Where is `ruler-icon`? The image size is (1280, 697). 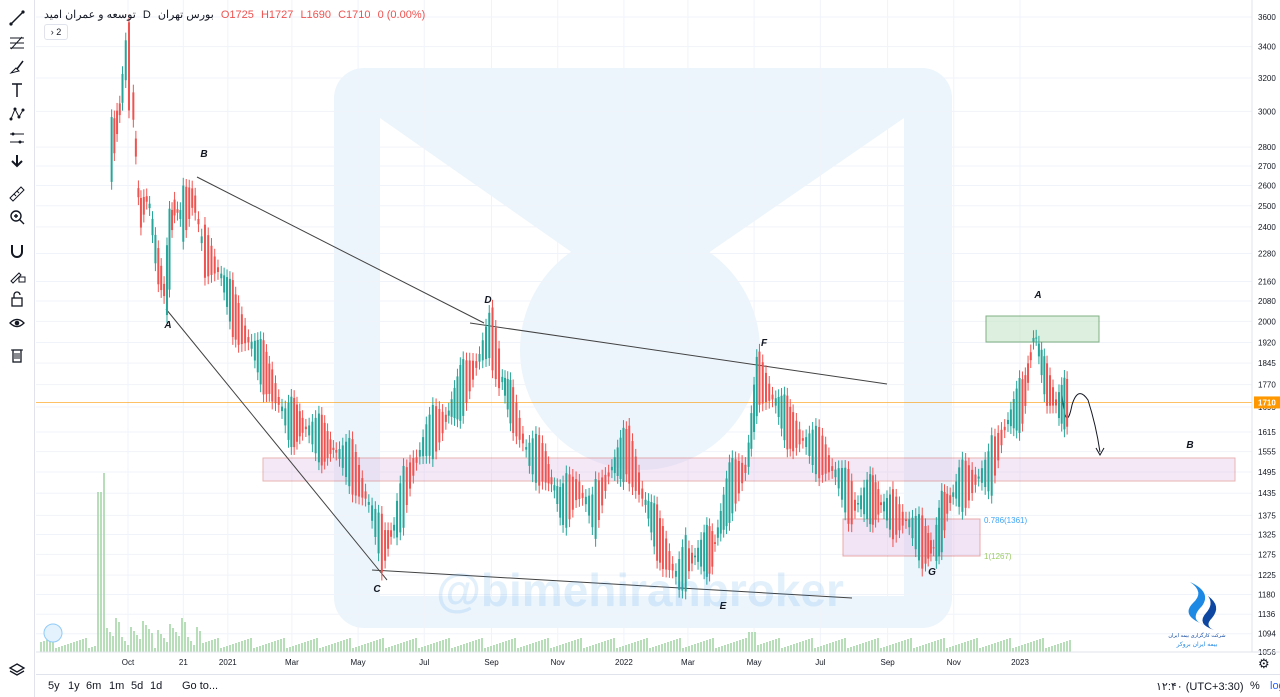
ruler-icon is located at coordinates (17, 194).